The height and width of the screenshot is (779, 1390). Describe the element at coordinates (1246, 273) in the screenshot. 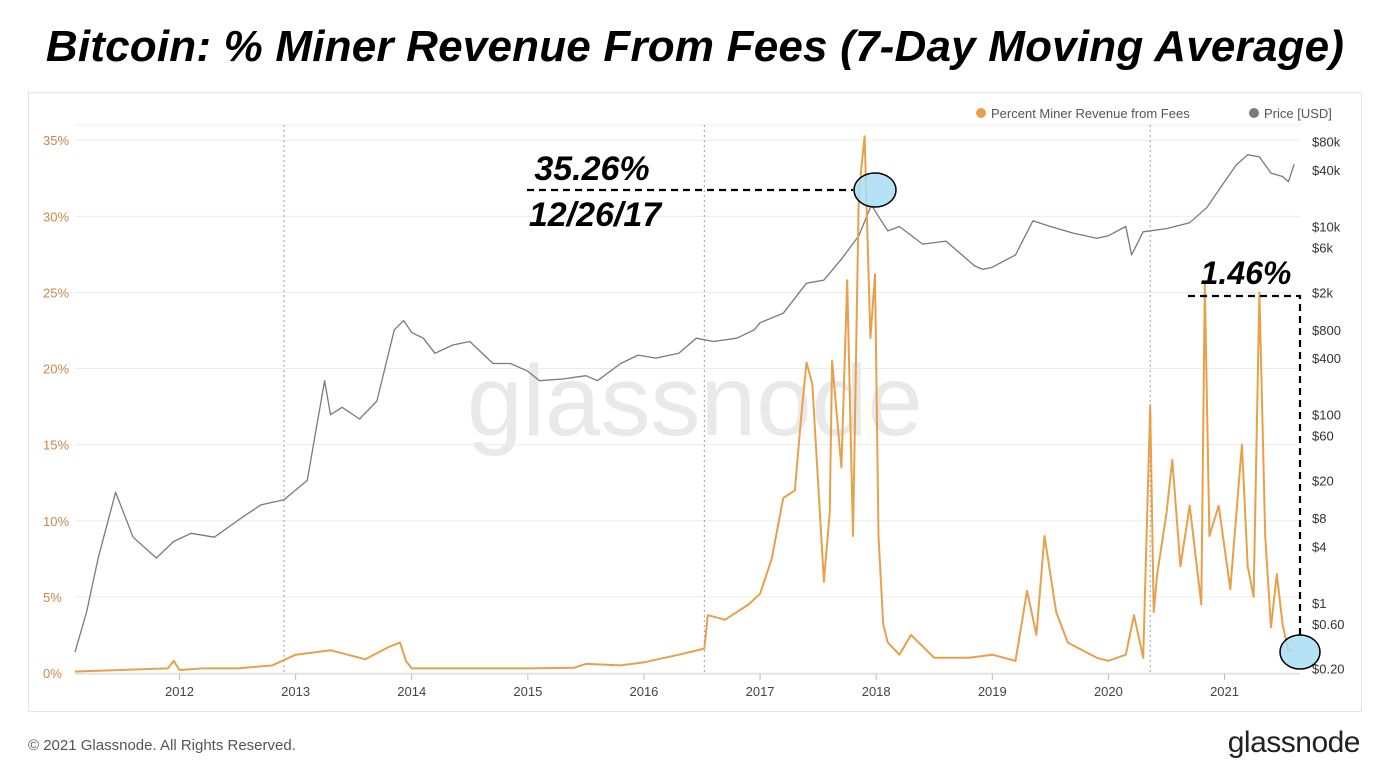

I see `latest-value-label: 1.46%` at that location.